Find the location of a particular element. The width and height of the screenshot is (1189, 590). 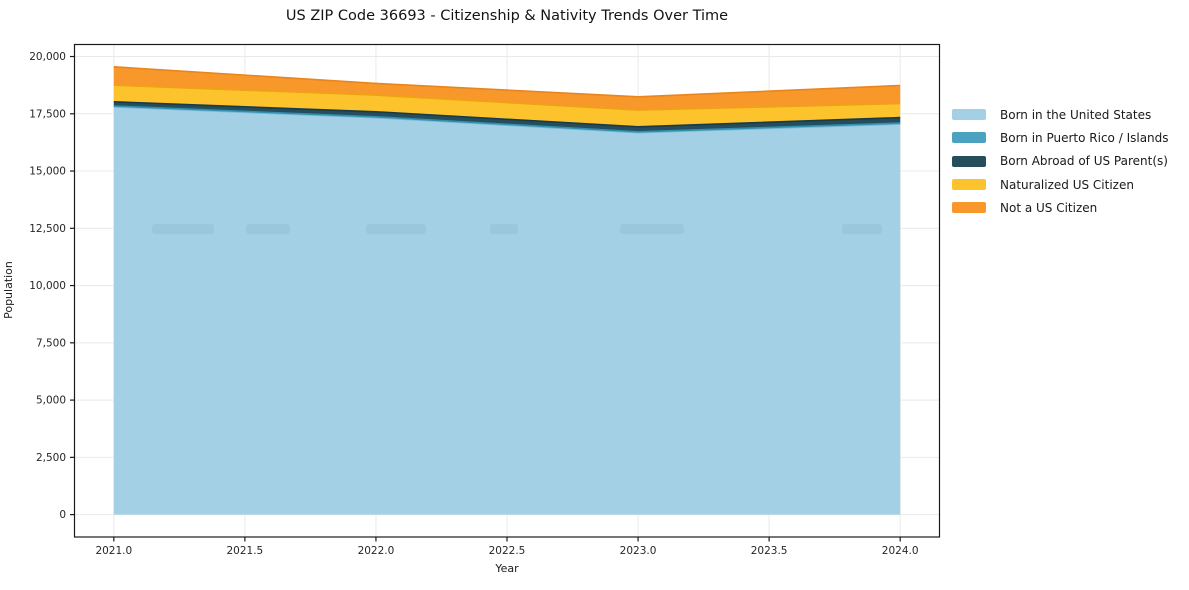

y-tick-label: 12,500 is located at coordinates (47, 229).